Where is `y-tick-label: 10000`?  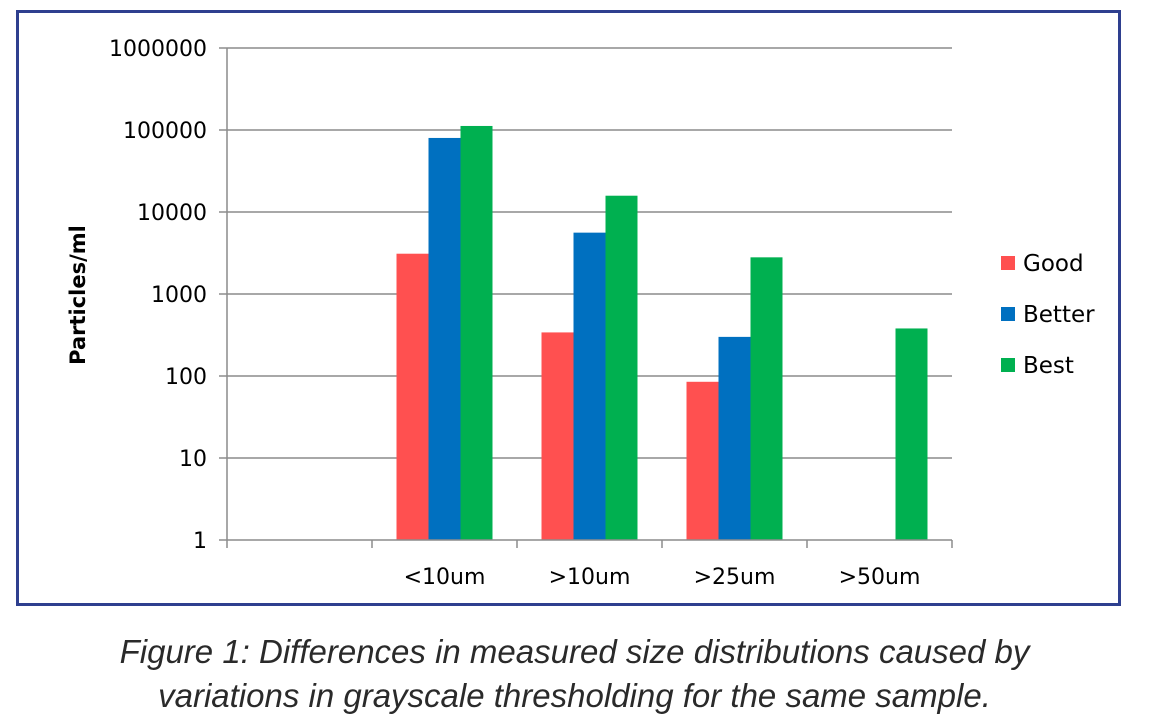
y-tick-label: 10000 is located at coordinates (172, 213).